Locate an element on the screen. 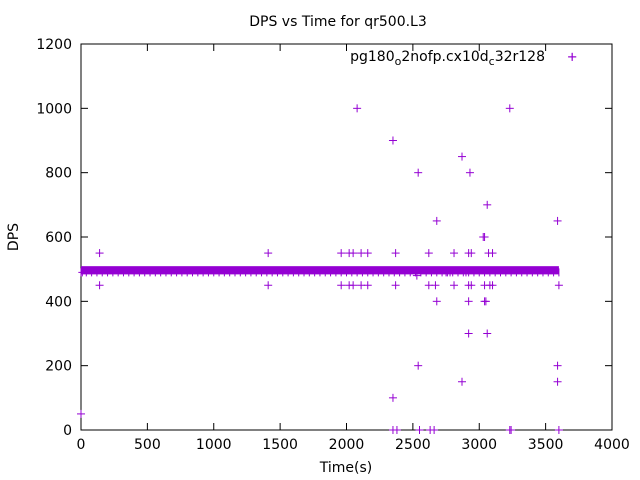 Image resolution: width=640 pixels, height=480 pixels. y-tick-label: 1200 is located at coordinates (54, 45).